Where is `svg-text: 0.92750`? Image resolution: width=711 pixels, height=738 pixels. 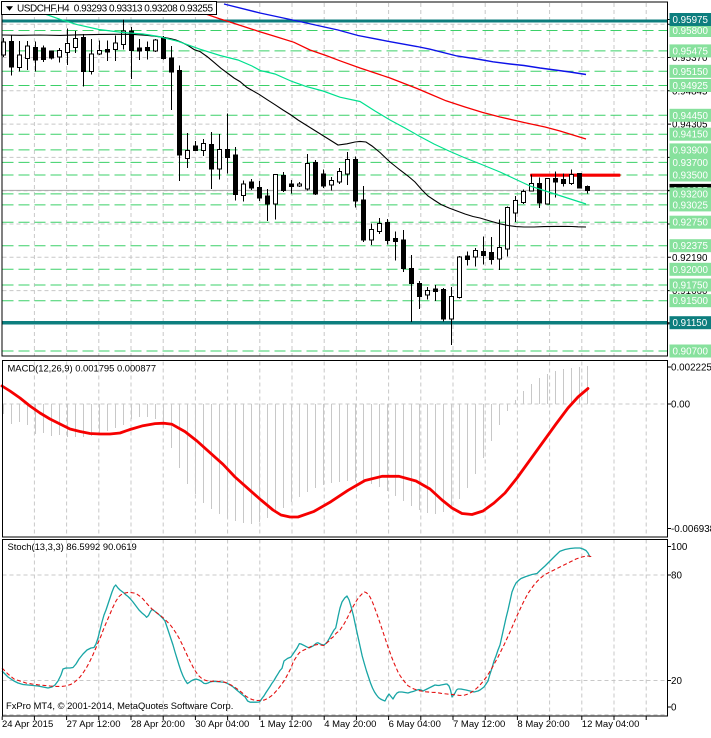 svg-text: 0.92750 is located at coordinates (691, 223).